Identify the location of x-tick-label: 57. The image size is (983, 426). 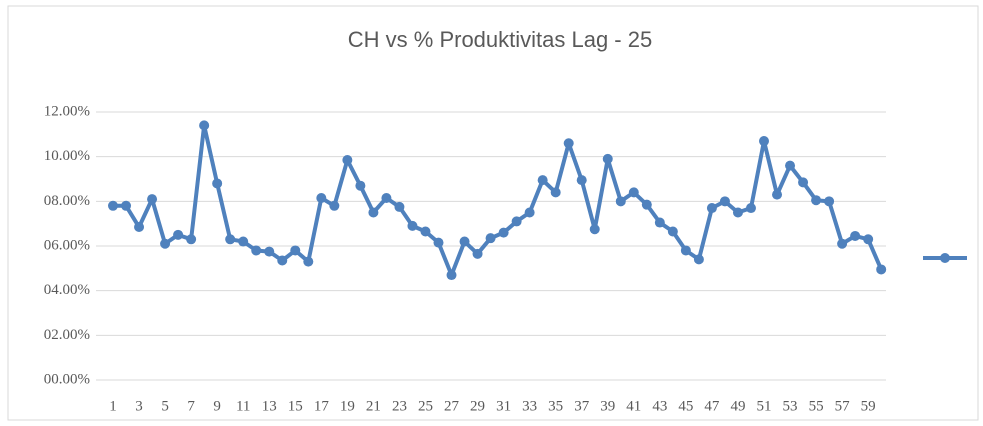
(843, 406).